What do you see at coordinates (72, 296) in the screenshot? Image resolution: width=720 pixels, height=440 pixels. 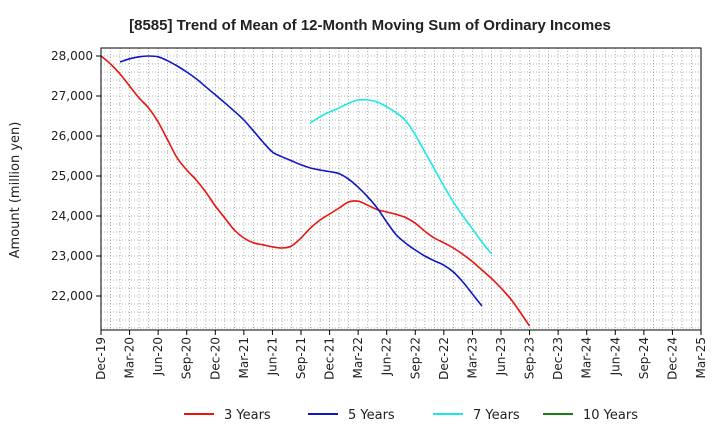 I see `y-tick-label: 22,000` at bounding box center [72, 296].